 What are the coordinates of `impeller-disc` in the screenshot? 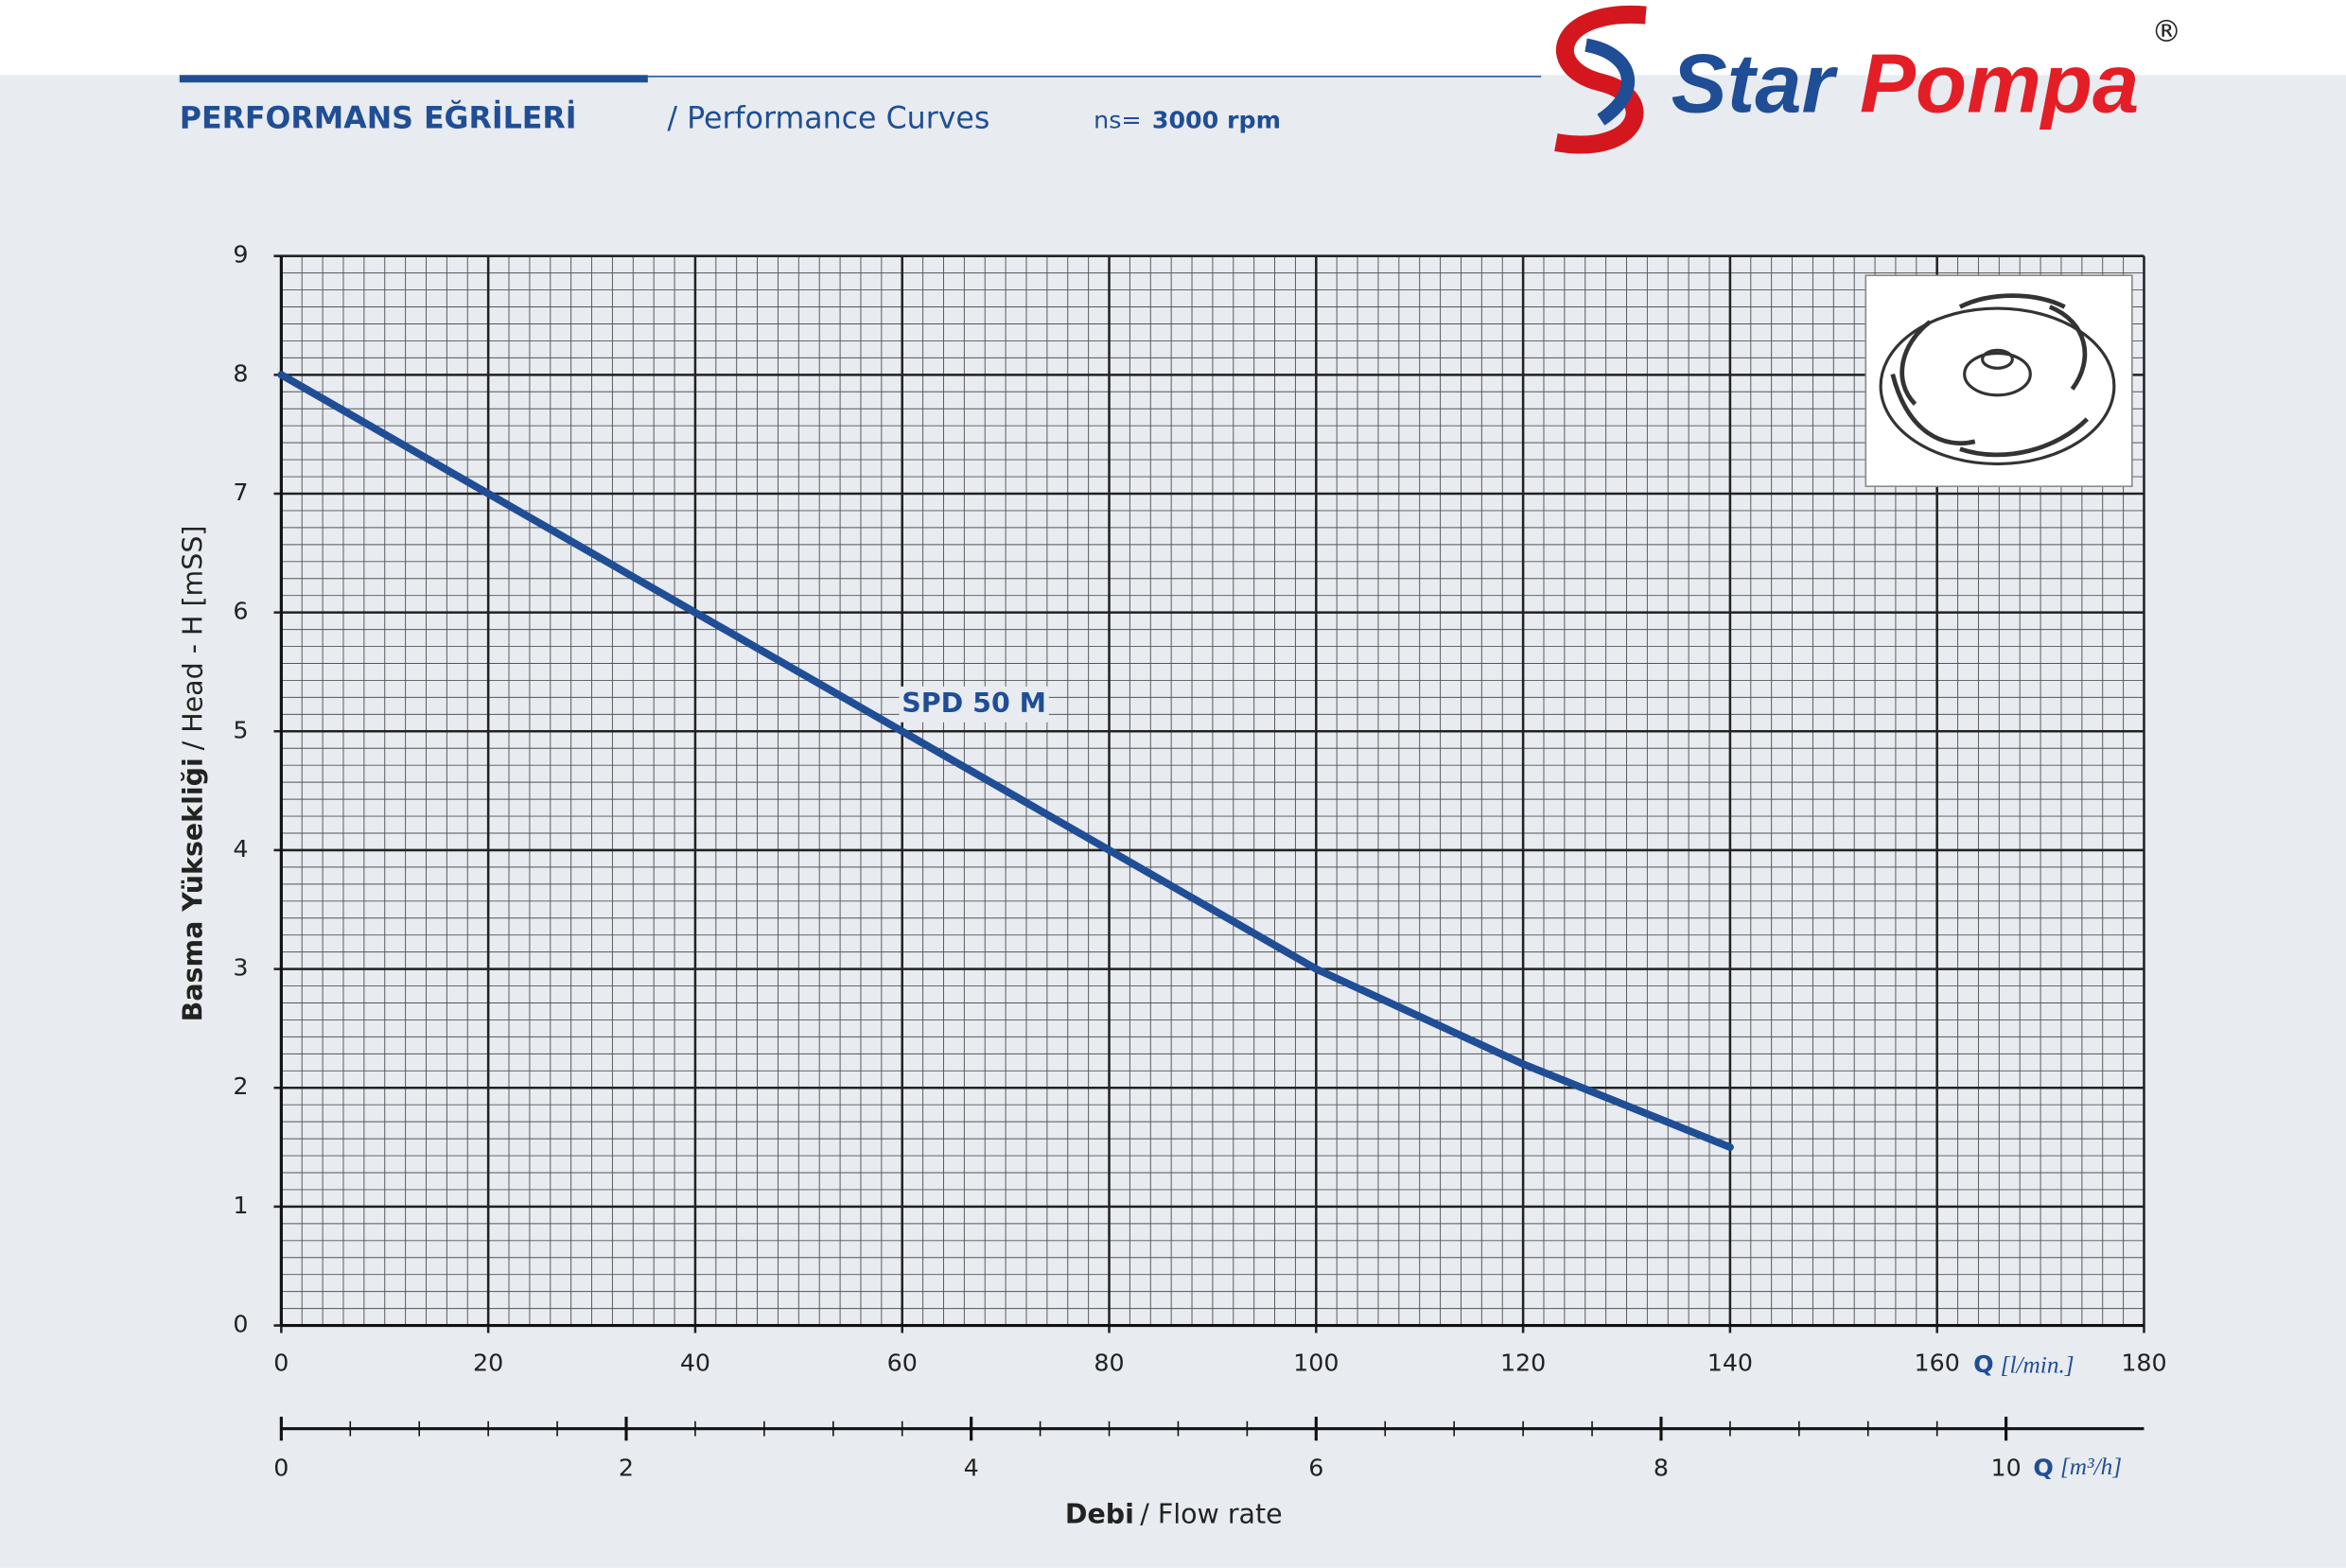 It's located at (1998, 386).